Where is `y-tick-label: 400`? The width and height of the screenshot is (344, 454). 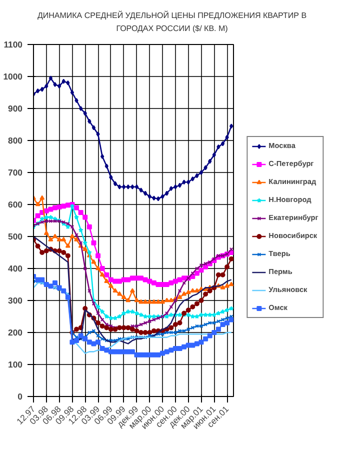 y-tick-label: 400 is located at coordinates (15, 269).